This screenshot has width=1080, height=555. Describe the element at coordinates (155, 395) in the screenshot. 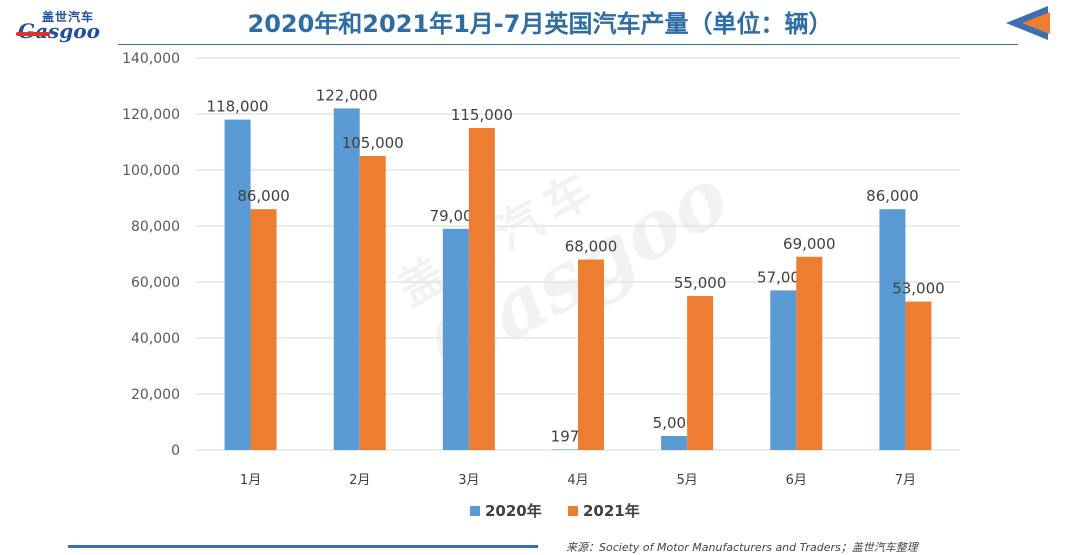

I see `y-tick-label: 20,000` at that location.